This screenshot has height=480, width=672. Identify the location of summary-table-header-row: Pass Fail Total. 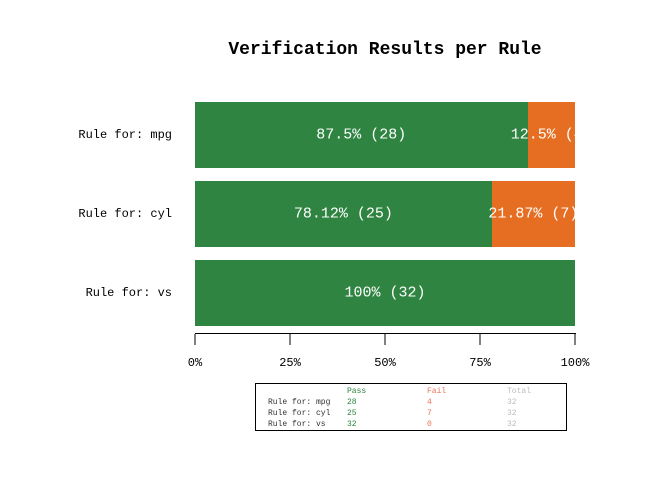
(417, 391).